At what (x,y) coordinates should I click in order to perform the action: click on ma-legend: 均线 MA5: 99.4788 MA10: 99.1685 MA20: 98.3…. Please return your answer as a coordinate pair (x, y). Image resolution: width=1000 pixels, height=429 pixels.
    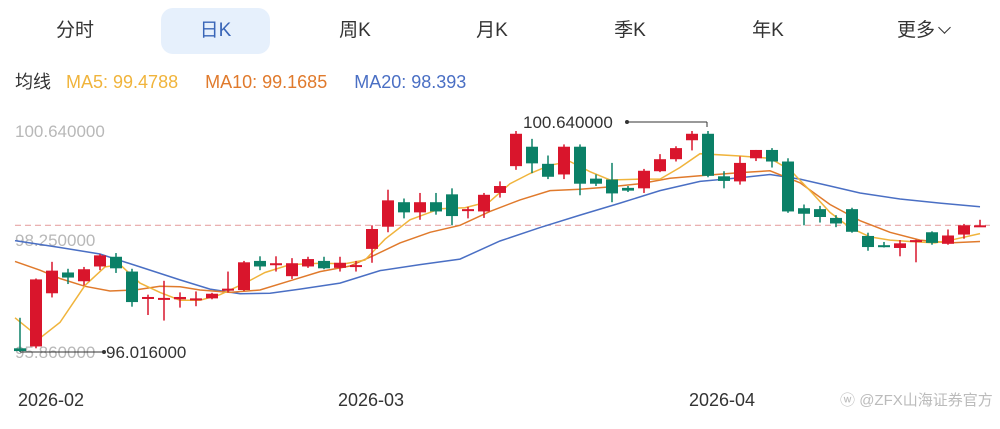
    Looking at the image, I should click on (251, 81).